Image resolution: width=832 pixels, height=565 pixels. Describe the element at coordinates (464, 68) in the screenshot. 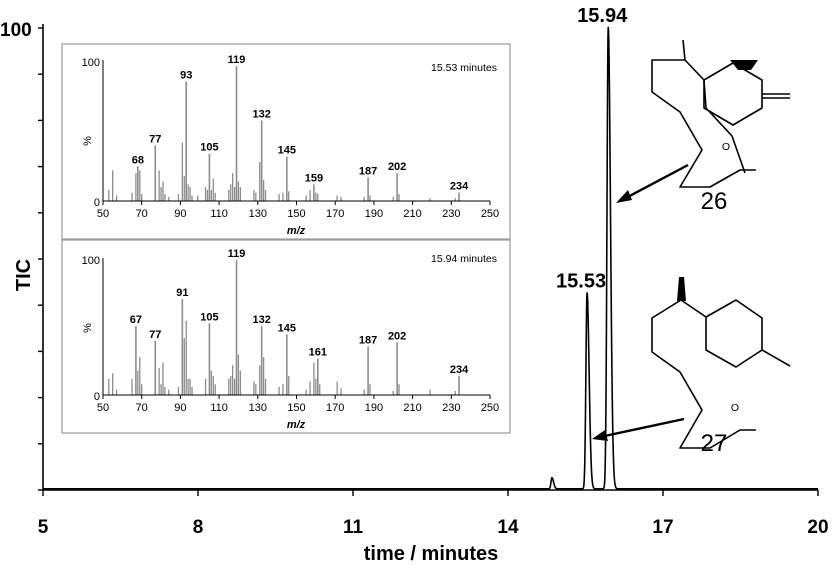

I see `ms1-title: 15.53 minutes` at that location.